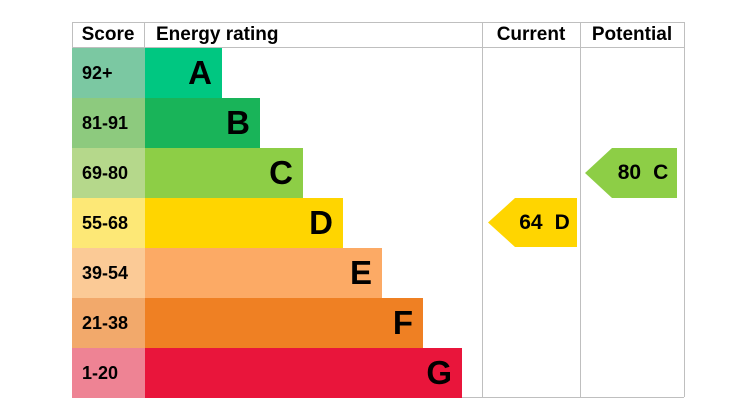  What do you see at coordinates (108, 323) in the screenshot?
I see `score-range-f: 21-38` at bounding box center [108, 323].